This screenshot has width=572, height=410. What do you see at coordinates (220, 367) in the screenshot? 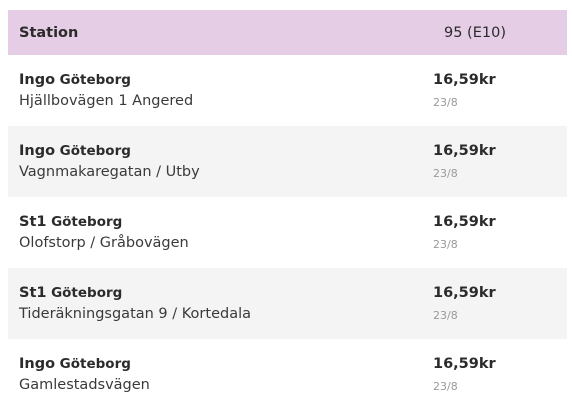
I see `station-cell: Ingo Göteborg Gamlestadsvägen` at bounding box center [220, 367].